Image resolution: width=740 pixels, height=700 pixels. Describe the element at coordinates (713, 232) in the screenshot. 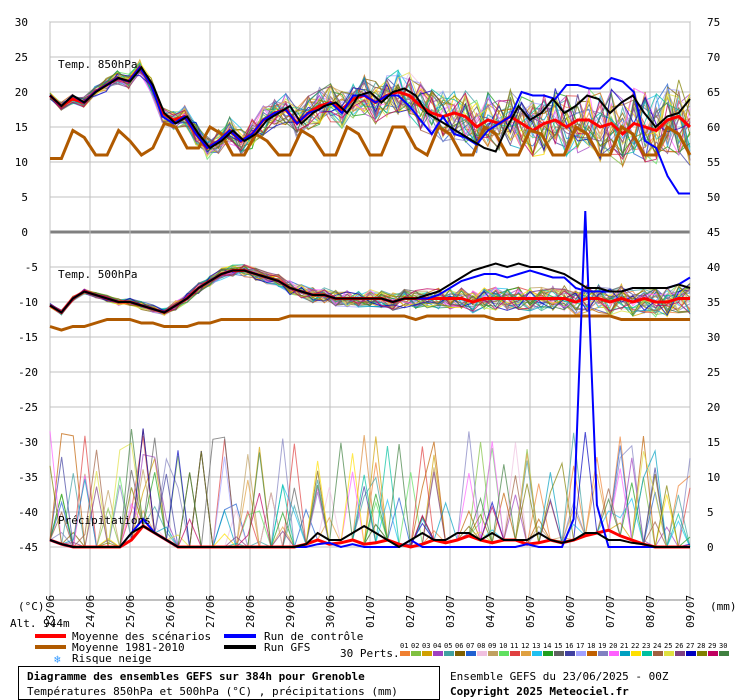

I see `tick-label-right-t850: 45` at that location.